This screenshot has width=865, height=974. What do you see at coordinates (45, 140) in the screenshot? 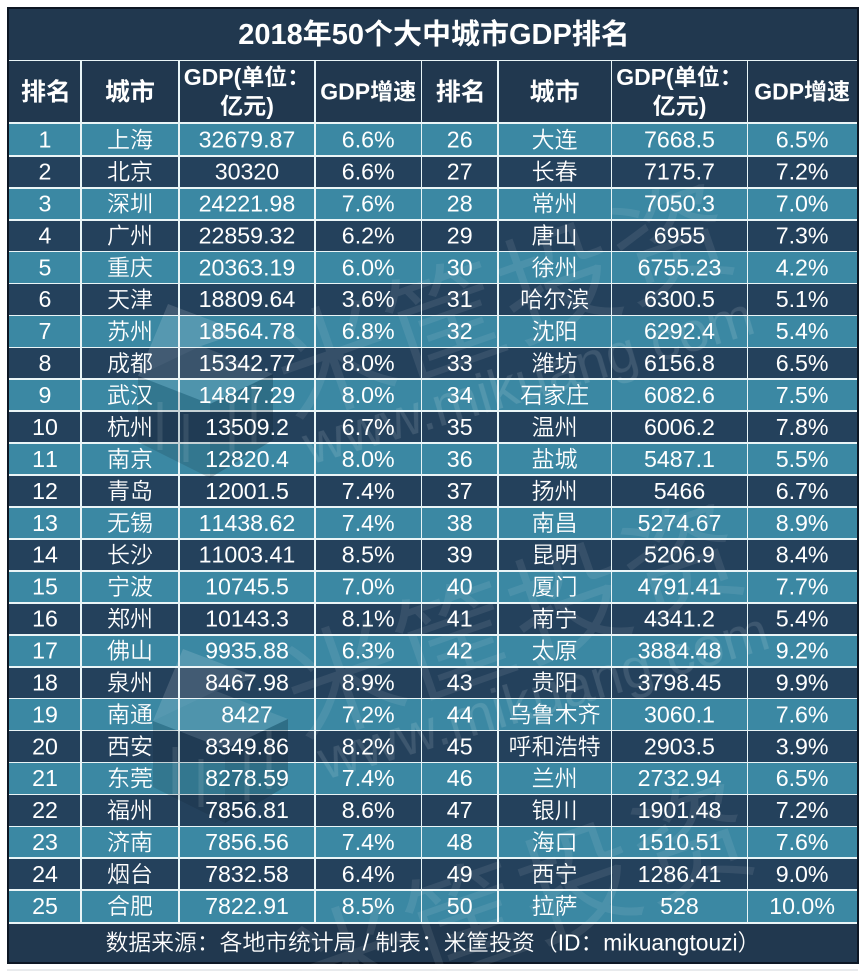
I see `svg-text: 1` at bounding box center [45, 140].